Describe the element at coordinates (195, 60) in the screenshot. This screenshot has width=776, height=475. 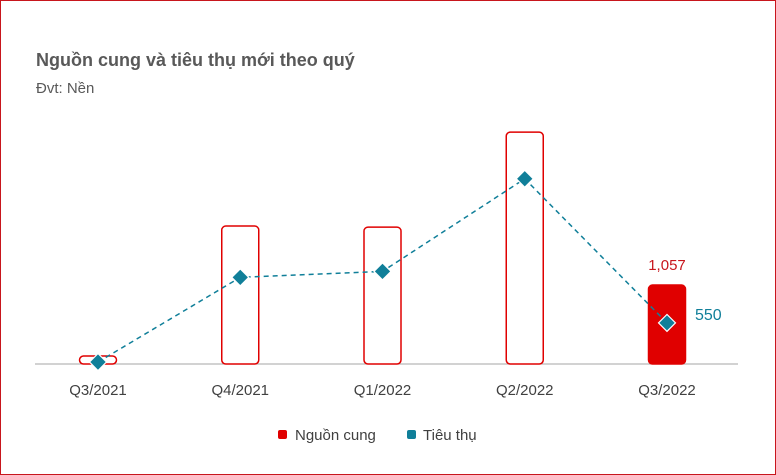
I see `chart-title: Nguồn cung và tiêu thụ mới theo quý` at that location.